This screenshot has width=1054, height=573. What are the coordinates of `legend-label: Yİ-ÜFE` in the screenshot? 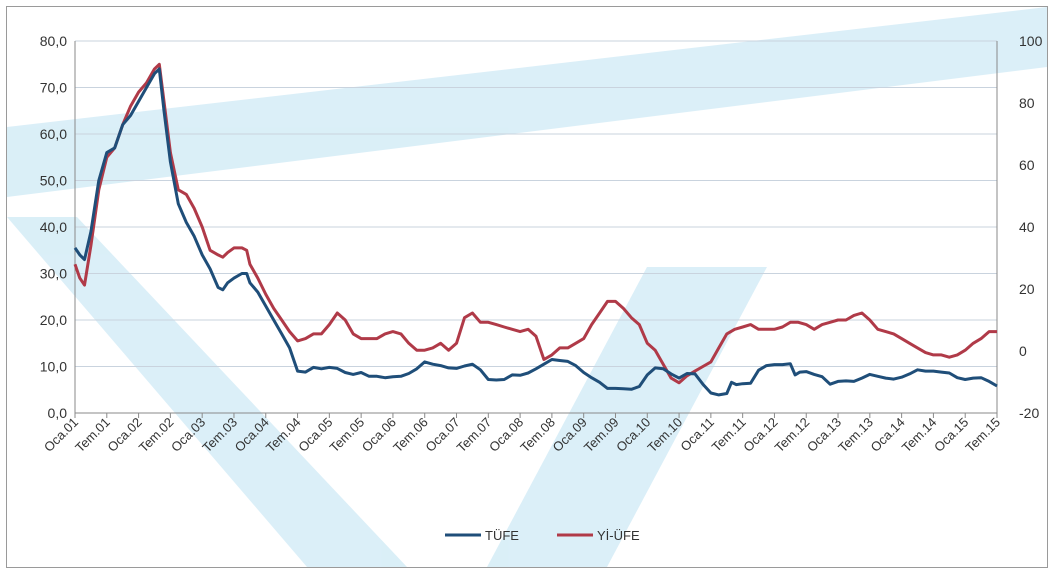 It's located at (618, 535).